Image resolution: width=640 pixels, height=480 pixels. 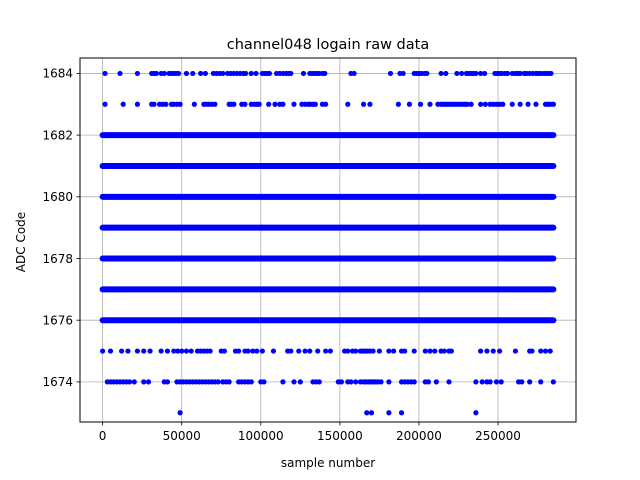 What do you see at coordinates (57, 259) in the screenshot?
I see `y-tick-label: 1678` at bounding box center [57, 259].